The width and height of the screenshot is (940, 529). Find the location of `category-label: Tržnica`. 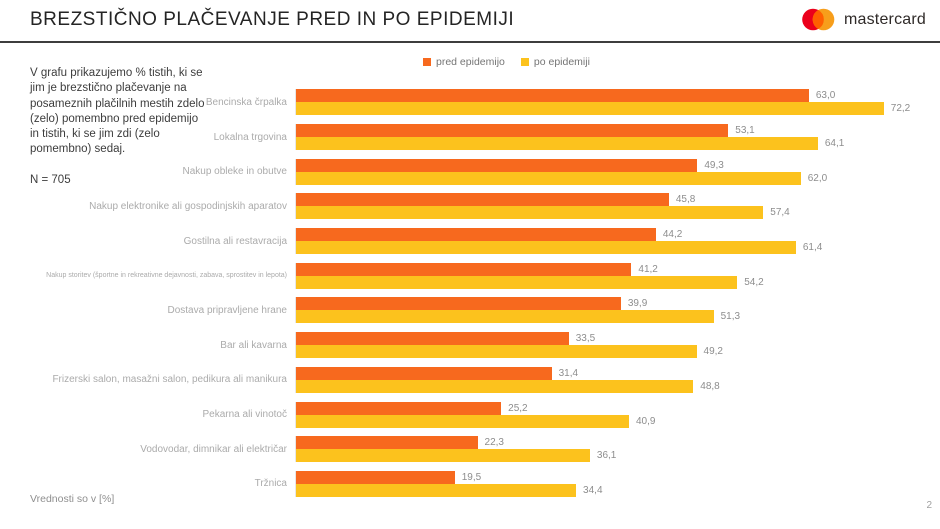

category-label: Tržnica is located at coordinates (270, 484).